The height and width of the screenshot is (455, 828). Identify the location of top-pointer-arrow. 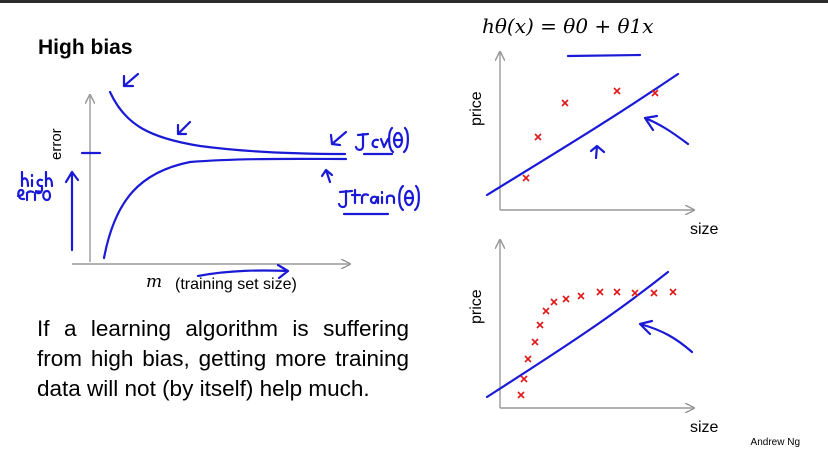
(666, 130).